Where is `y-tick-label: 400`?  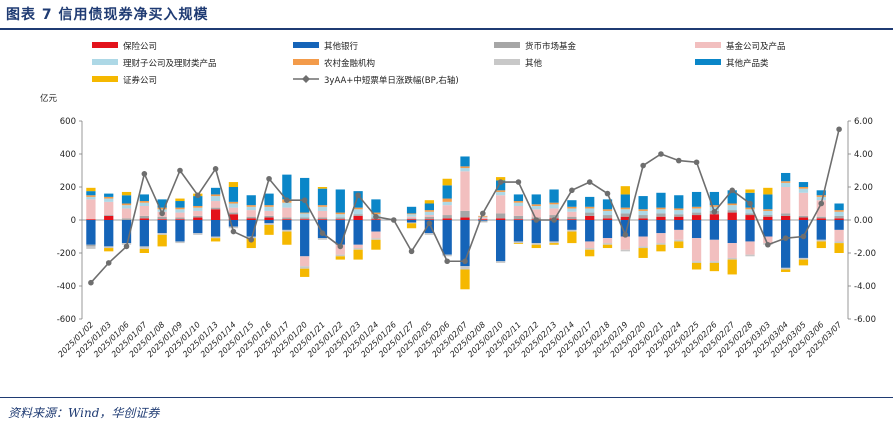
y-tick-label: 400 is located at coordinates (68, 155).